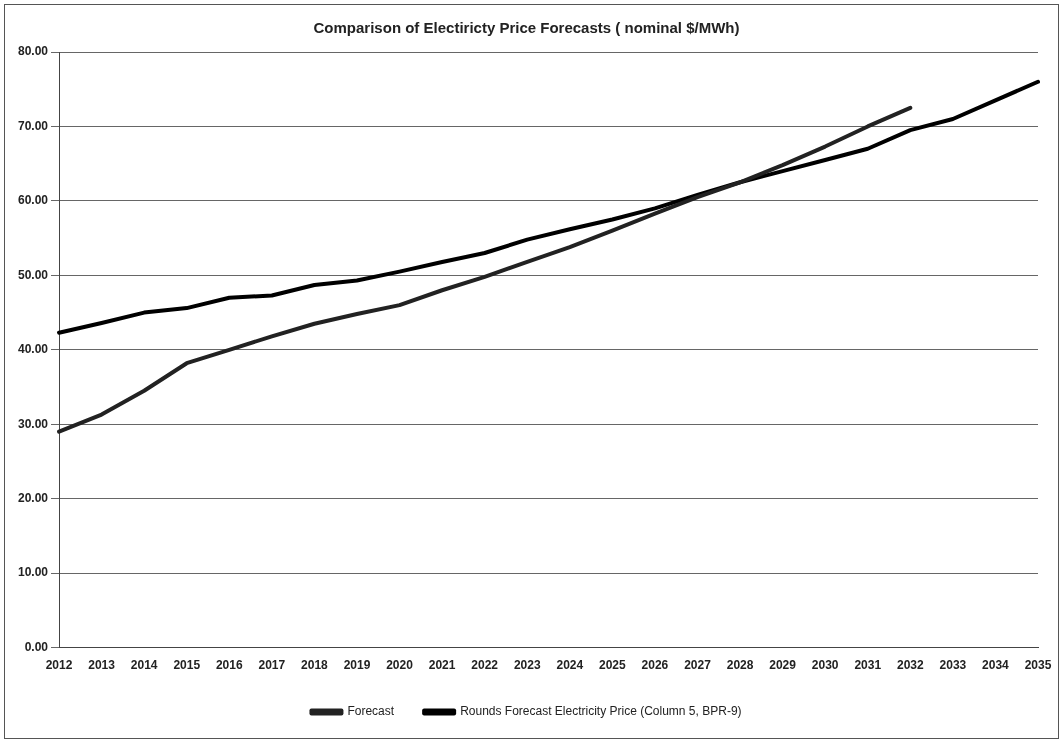 The height and width of the screenshot is (743, 1063). What do you see at coordinates (655, 665) in the screenshot?
I see `x-tick-label: 2026` at bounding box center [655, 665].